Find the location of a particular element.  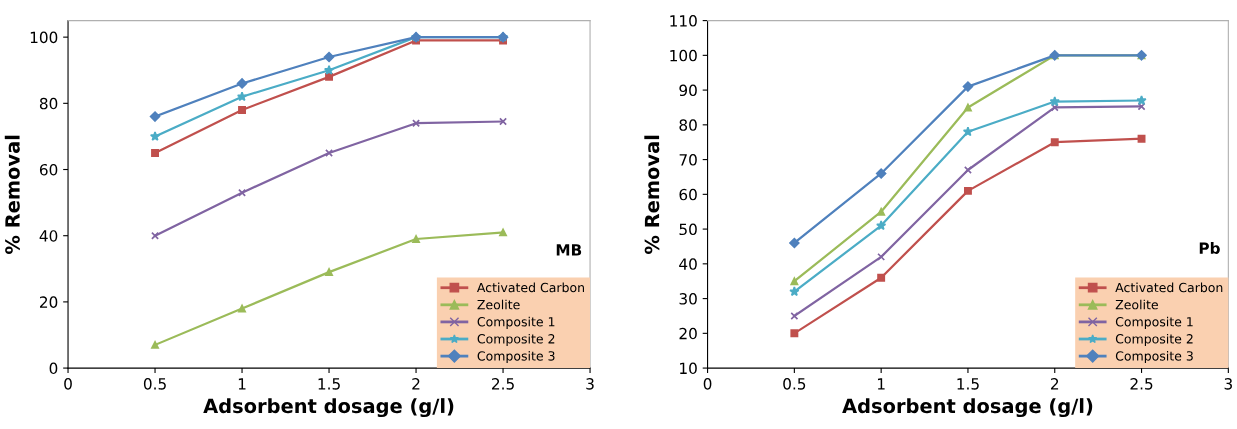

annotation: MB is located at coordinates (569, 250).